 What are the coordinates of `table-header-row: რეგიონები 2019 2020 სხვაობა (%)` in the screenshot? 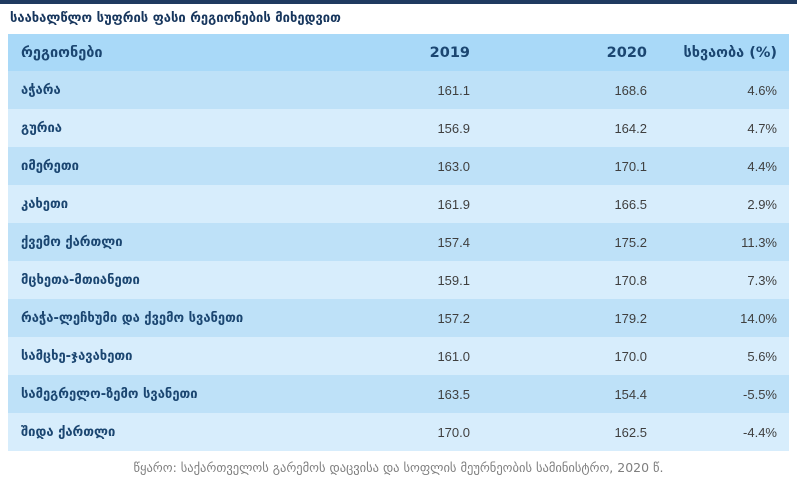 It's located at (398, 52).